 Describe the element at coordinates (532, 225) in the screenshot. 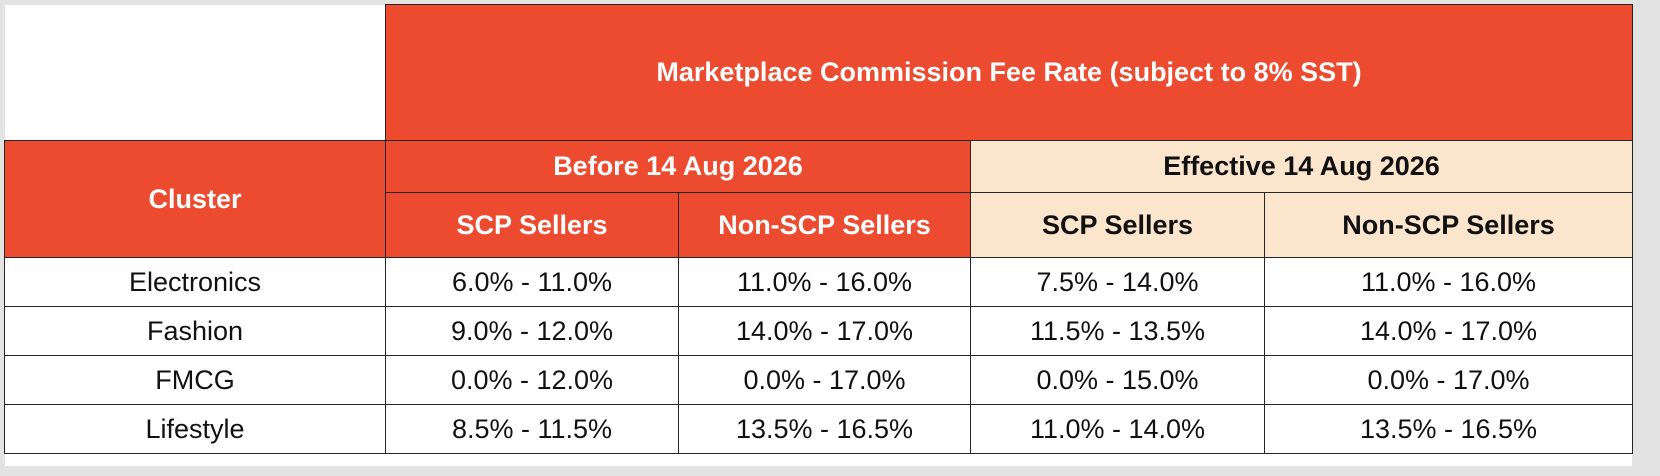

I see `seller-header-before-scp: SCP Sellers` at that location.